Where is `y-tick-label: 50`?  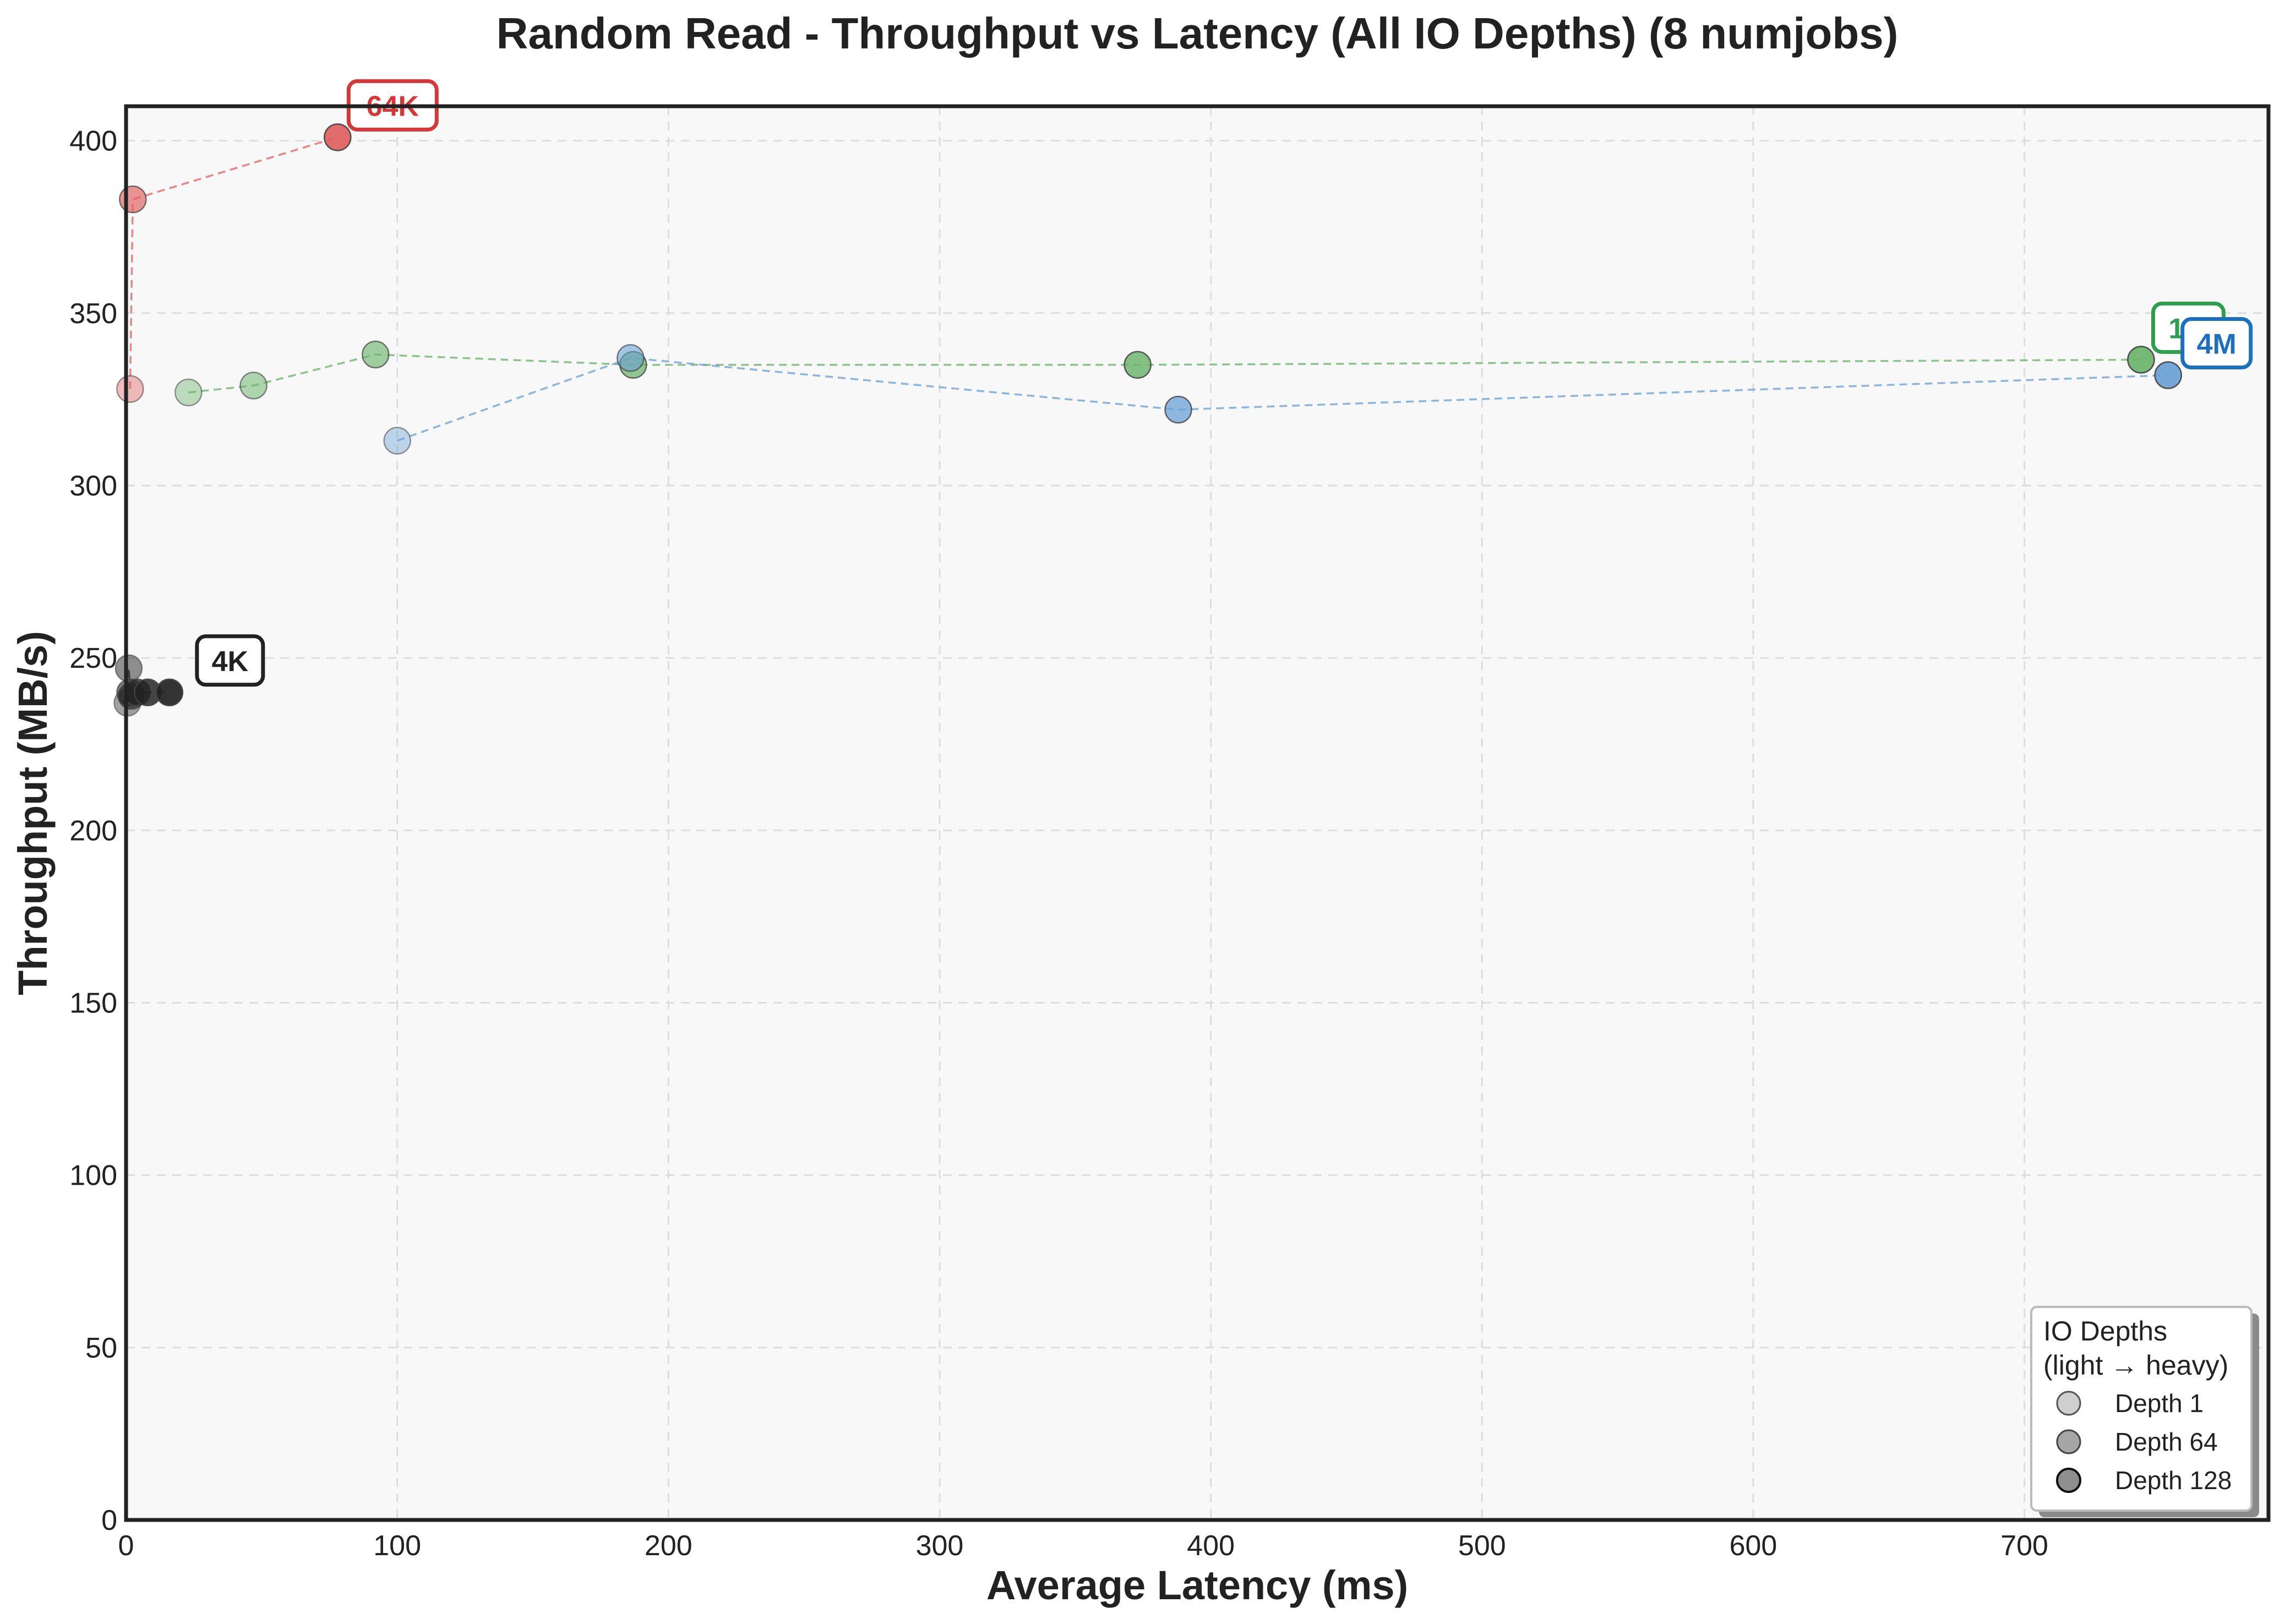 y-tick-label: 50 is located at coordinates (101, 1348).